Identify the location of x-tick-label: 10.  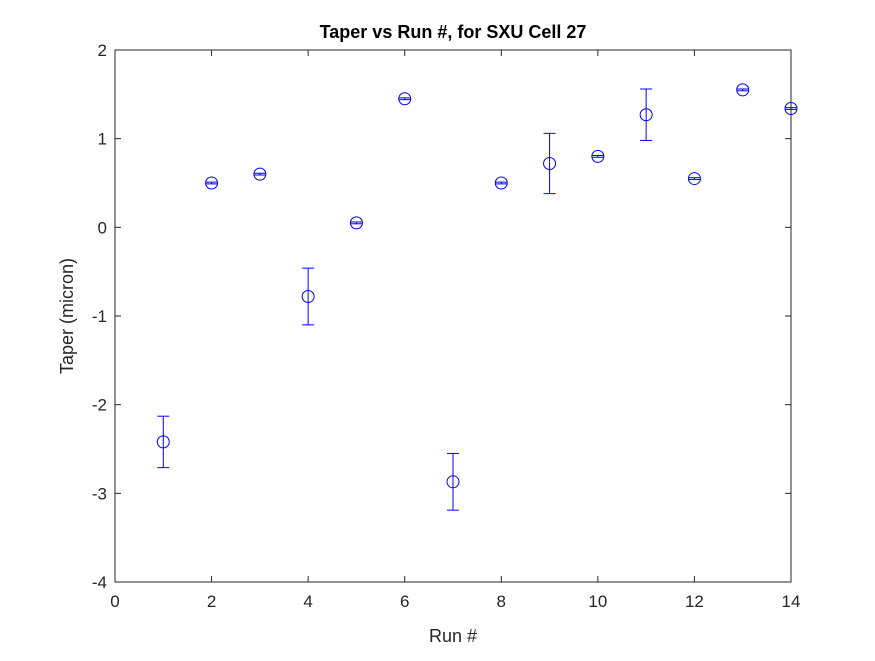
(597, 601).